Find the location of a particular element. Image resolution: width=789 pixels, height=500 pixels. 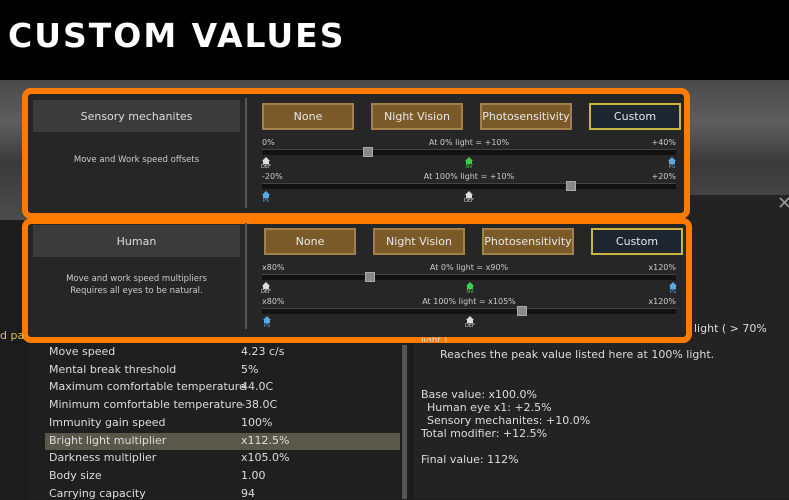

slider-caption: At 100% light = +10% is located at coordinates (469, 176).